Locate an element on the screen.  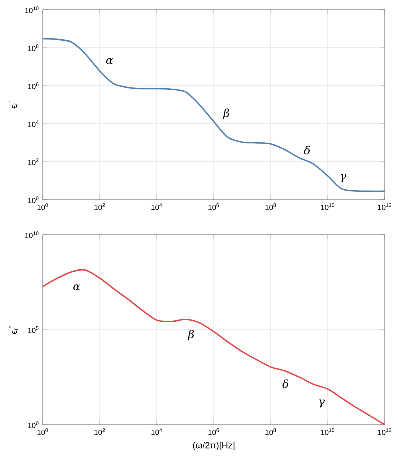
x-axis-title: (ω/2π)[Hz] is located at coordinates (214, 446).